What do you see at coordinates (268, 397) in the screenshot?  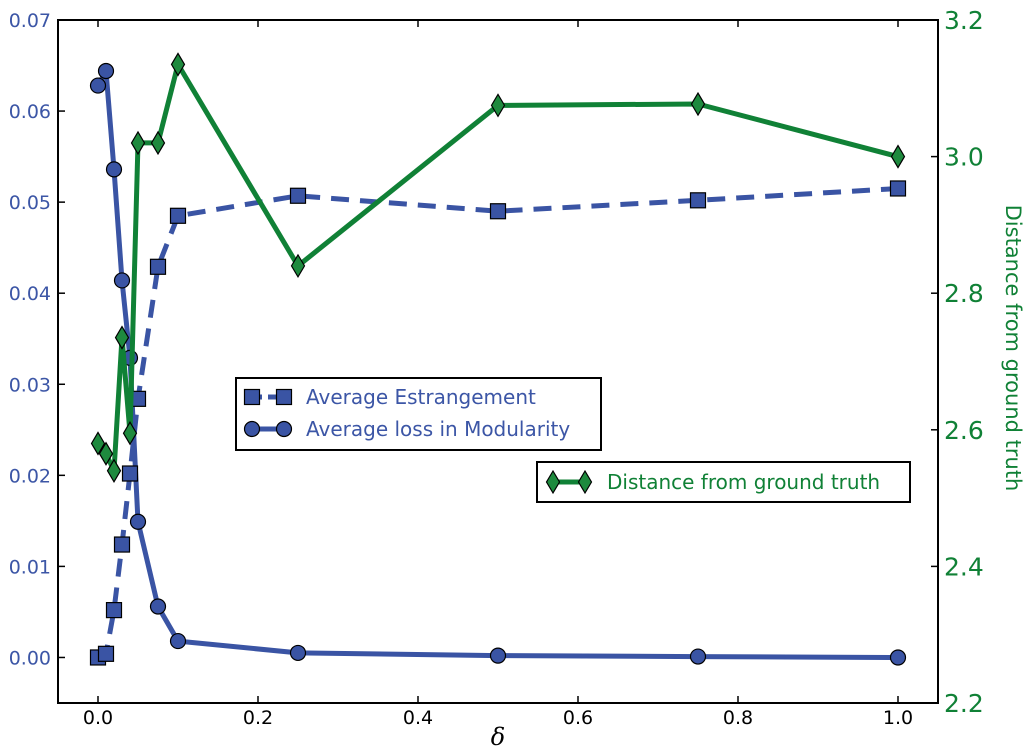 I see `legend-estrangement-symbol` at bounding box center [268, 397].